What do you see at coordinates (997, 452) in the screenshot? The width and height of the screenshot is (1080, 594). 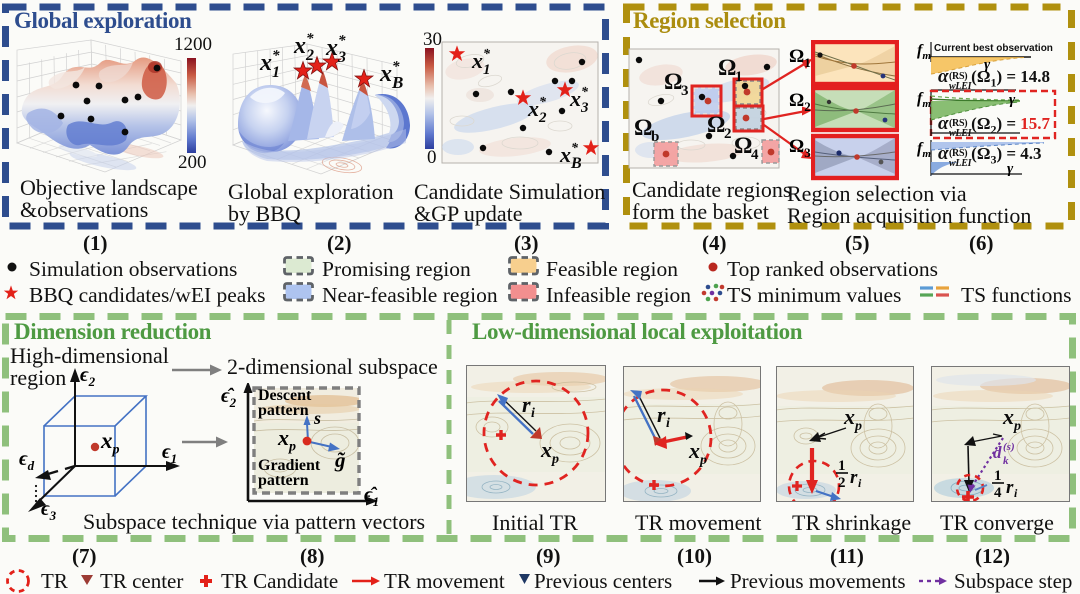 I see `svg-text: d` at bounding box center [997, 452].